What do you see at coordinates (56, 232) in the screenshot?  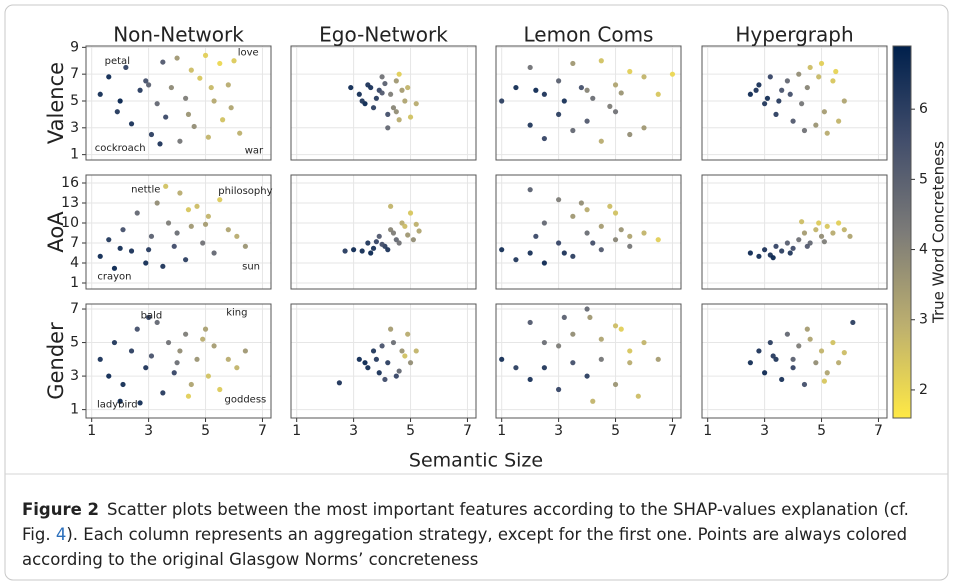 I see `y-axis-label: AoA` at bounding box center [56, 232].